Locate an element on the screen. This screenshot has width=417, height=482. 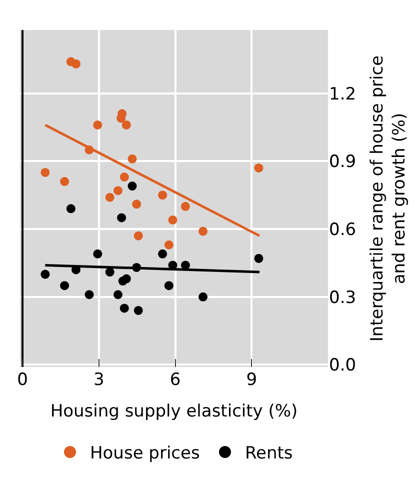
y-axis-title: Interquartile range of house price and rent growth (%) is located at coordinates (388, 198).